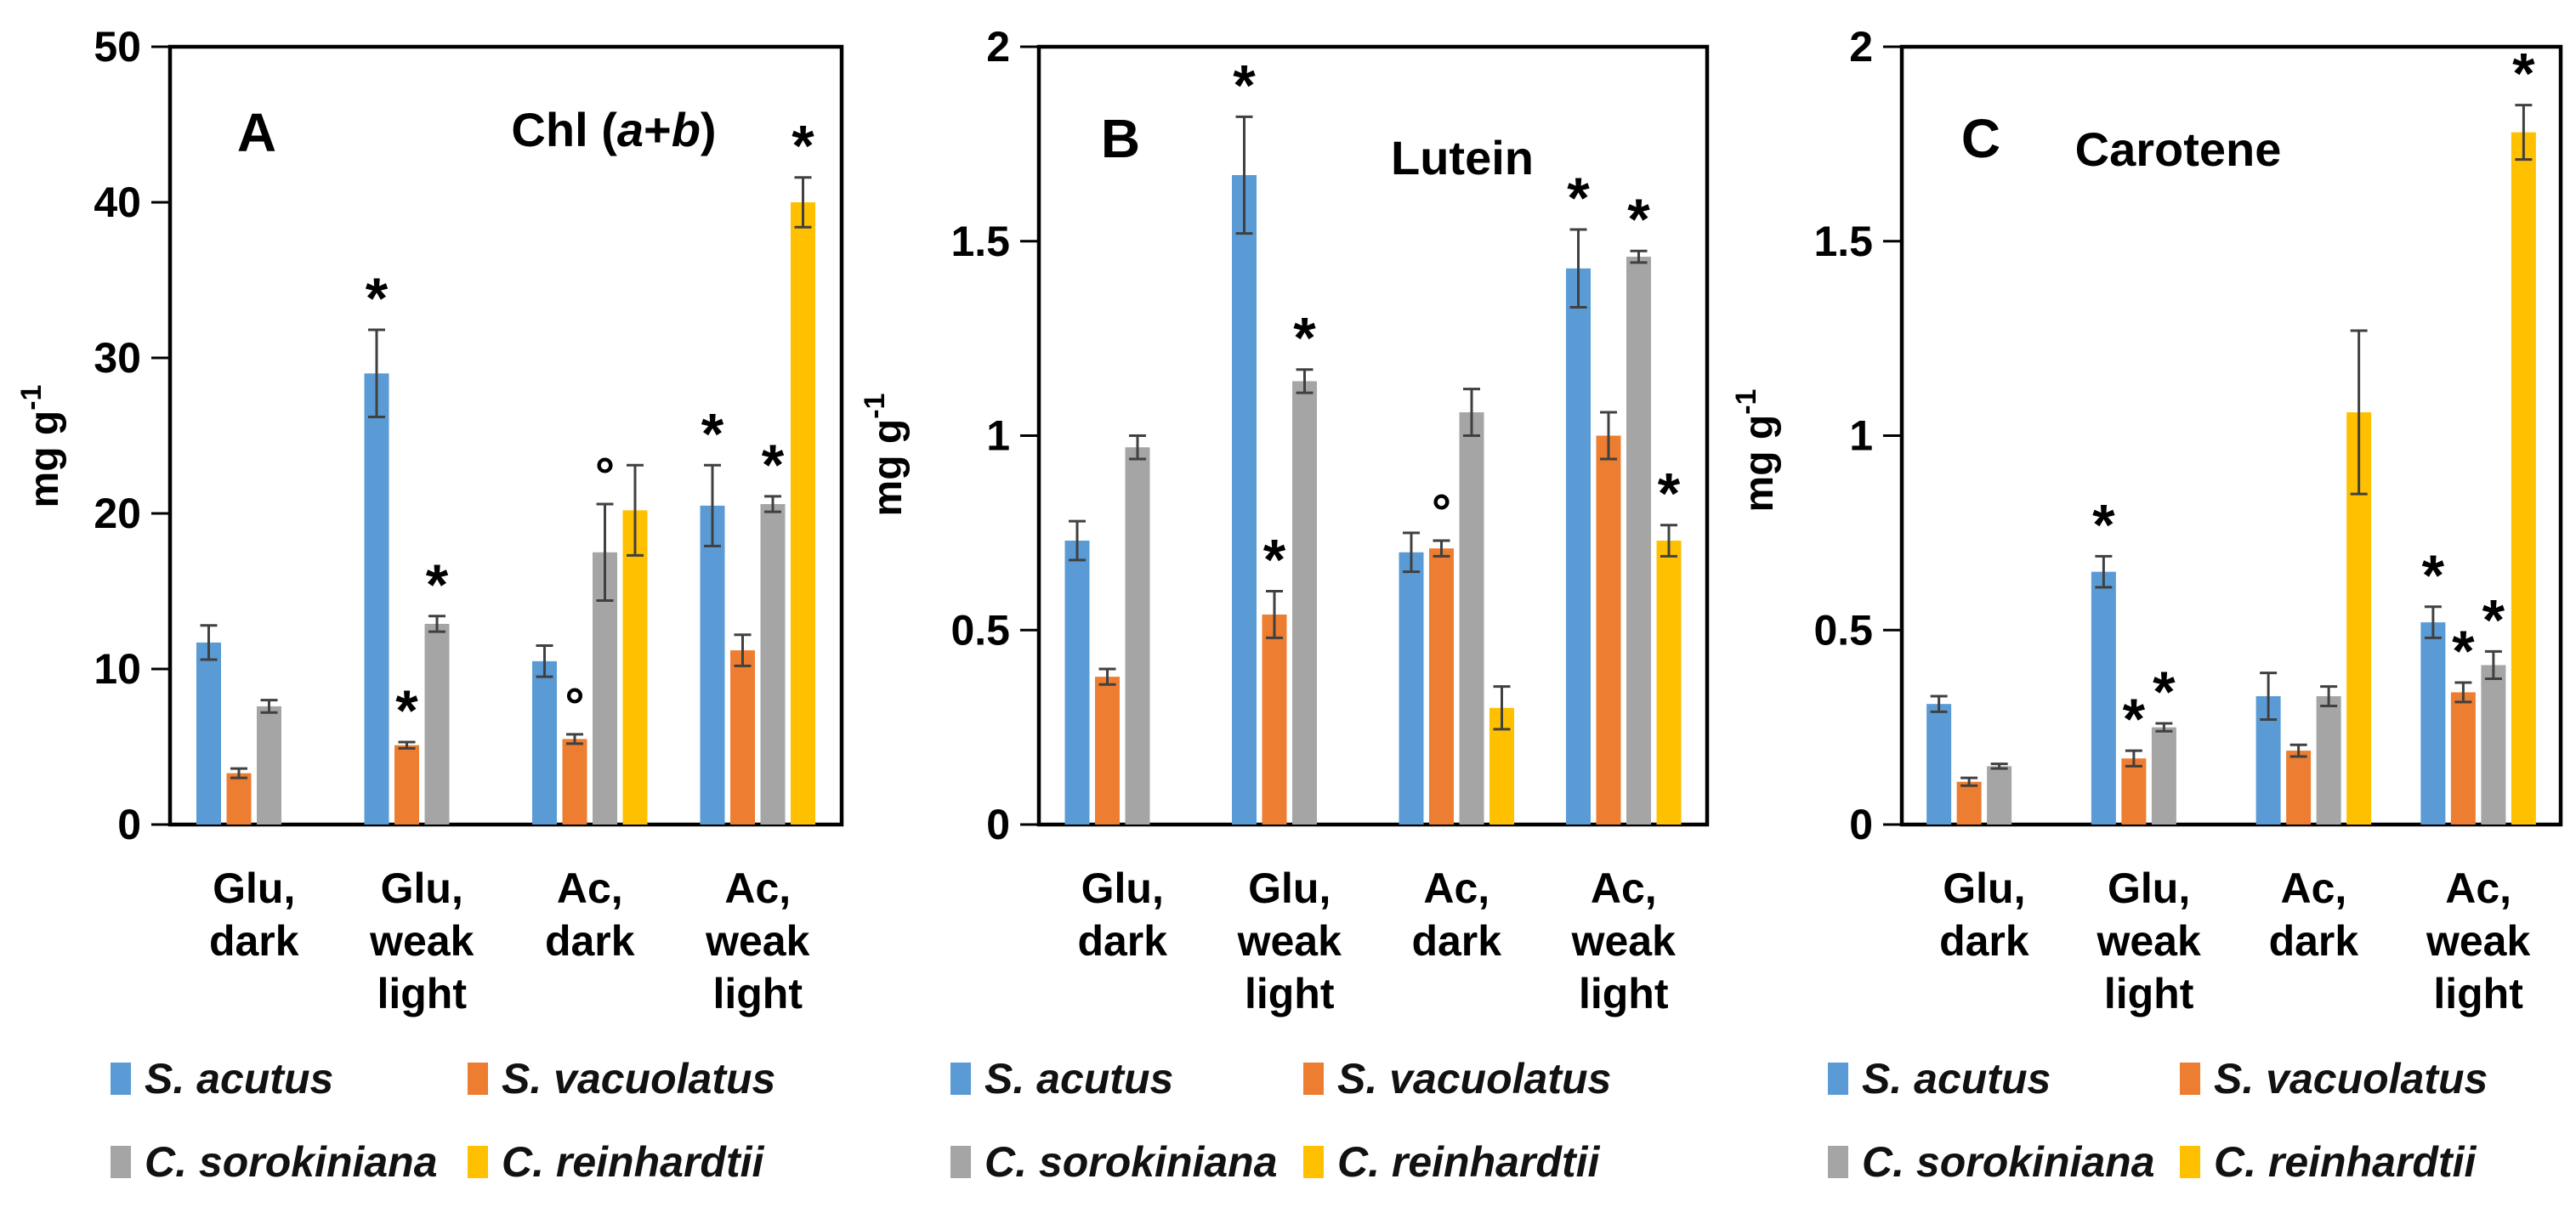 Image resolution: width=2576 pixels, height=1213 pixels. What do you see at coordinates (118, 202) in the screenshot?
I see `y-tick-label: 40` at bounding box center [118, 202].